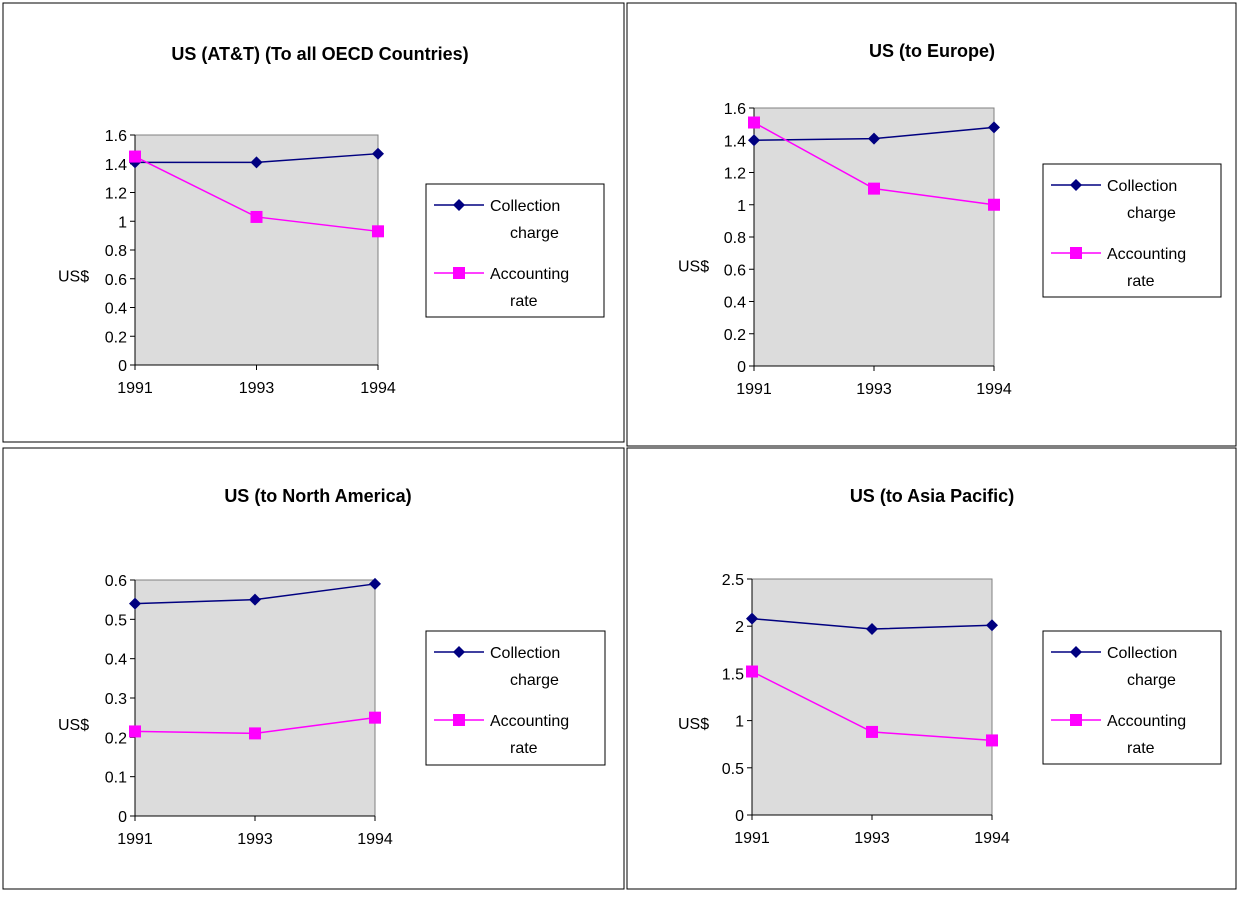 This screenshot has height=898, width=1242. I want to click on y-tick-label: 0.1, so click(116, 778).